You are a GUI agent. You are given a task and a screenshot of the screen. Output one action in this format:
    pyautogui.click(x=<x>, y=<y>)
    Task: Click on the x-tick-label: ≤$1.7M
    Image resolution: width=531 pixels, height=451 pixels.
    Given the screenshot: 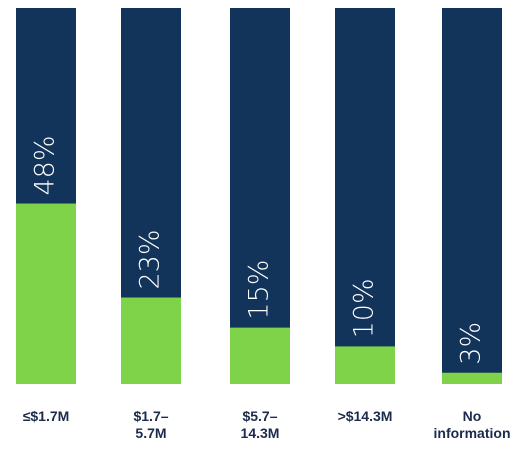 What is the action you would take?
    pyautogui.click(x=46, y=416)
    